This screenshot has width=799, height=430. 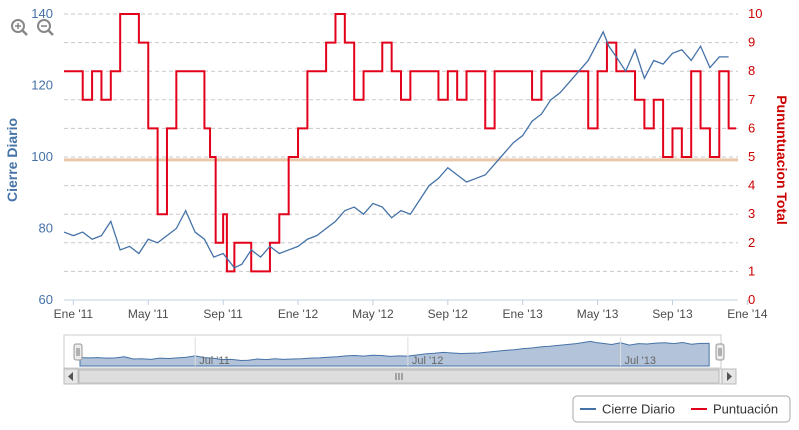 What do you see at coordinates (782, 160) in the screenshot?
I see `y-axis-right-label: Pununtuacion Total` at bounding box center [782, 160].